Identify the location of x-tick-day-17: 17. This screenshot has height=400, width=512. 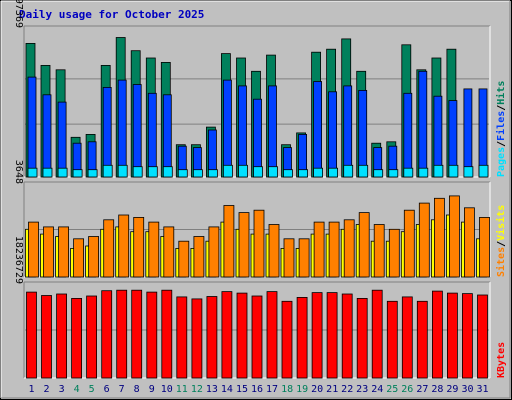
(272, 389).